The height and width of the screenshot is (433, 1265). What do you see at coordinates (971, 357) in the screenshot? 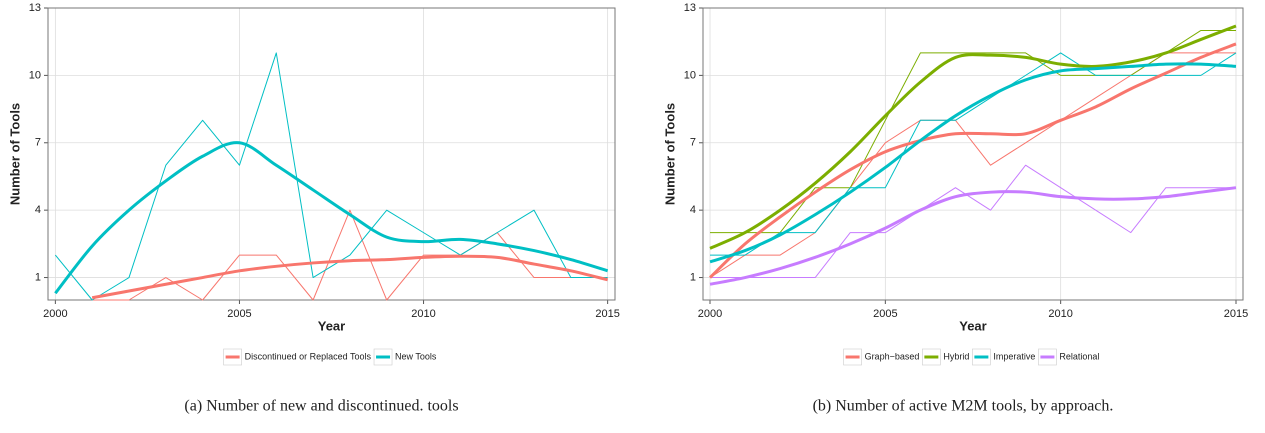
I see `legend: Graph−based Hybrid Imperative Relational` at bounding box center [971, 357].